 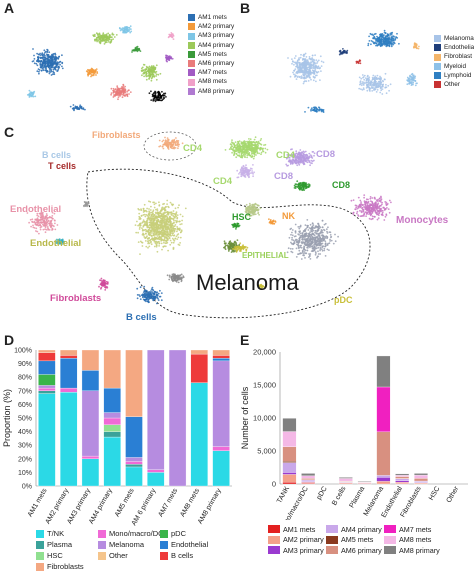 What do you see at coordinates (171, 36) in the screenshot?
I see `cluster-am8p` at bounding box center [171, 36].